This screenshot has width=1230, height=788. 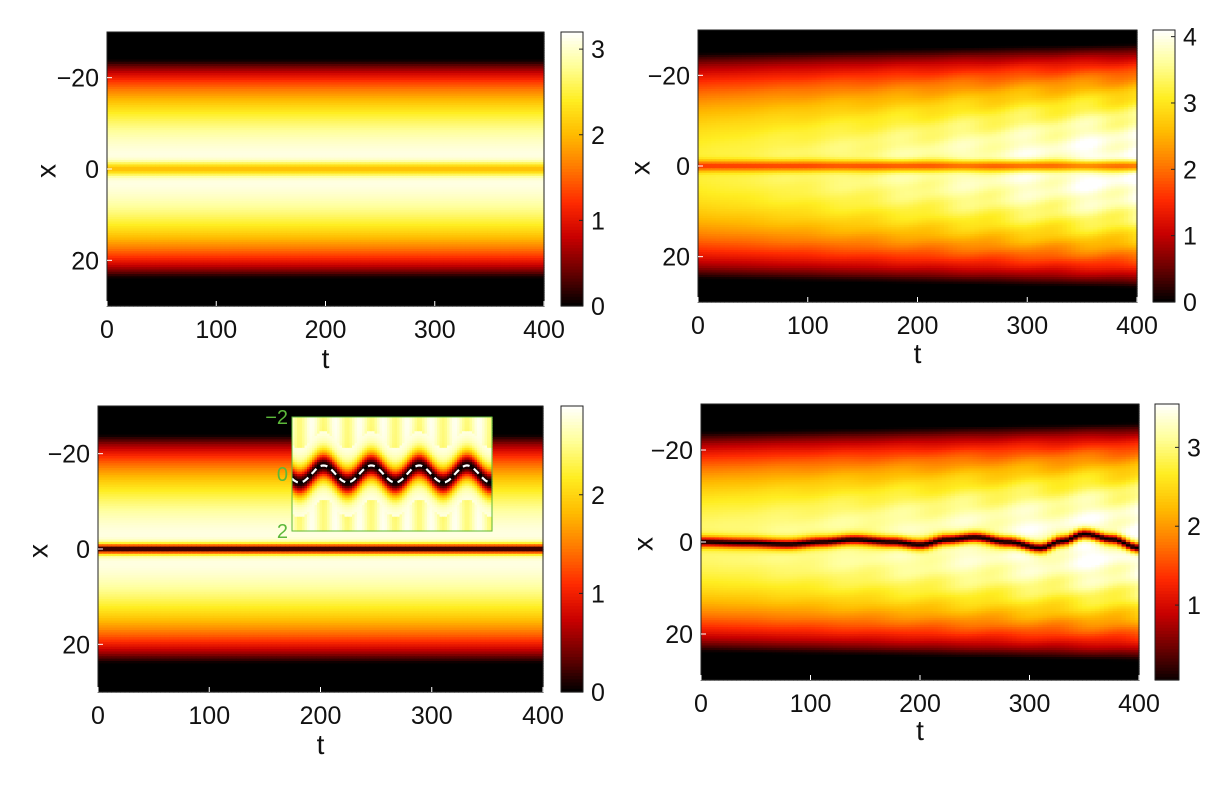 What do you see at coordinates (583, 176) in the screenshot?
I see `colorbar: 0 1 2 3` at bounding box center [583, 176].